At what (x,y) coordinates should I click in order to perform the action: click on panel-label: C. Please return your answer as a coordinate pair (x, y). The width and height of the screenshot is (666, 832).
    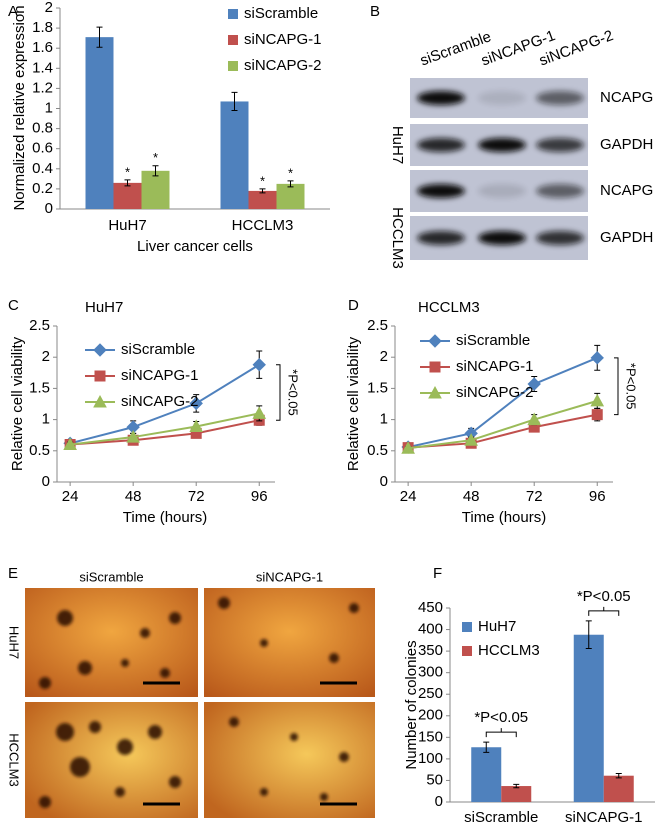
    Looking at the image, I should click on (13, 305).